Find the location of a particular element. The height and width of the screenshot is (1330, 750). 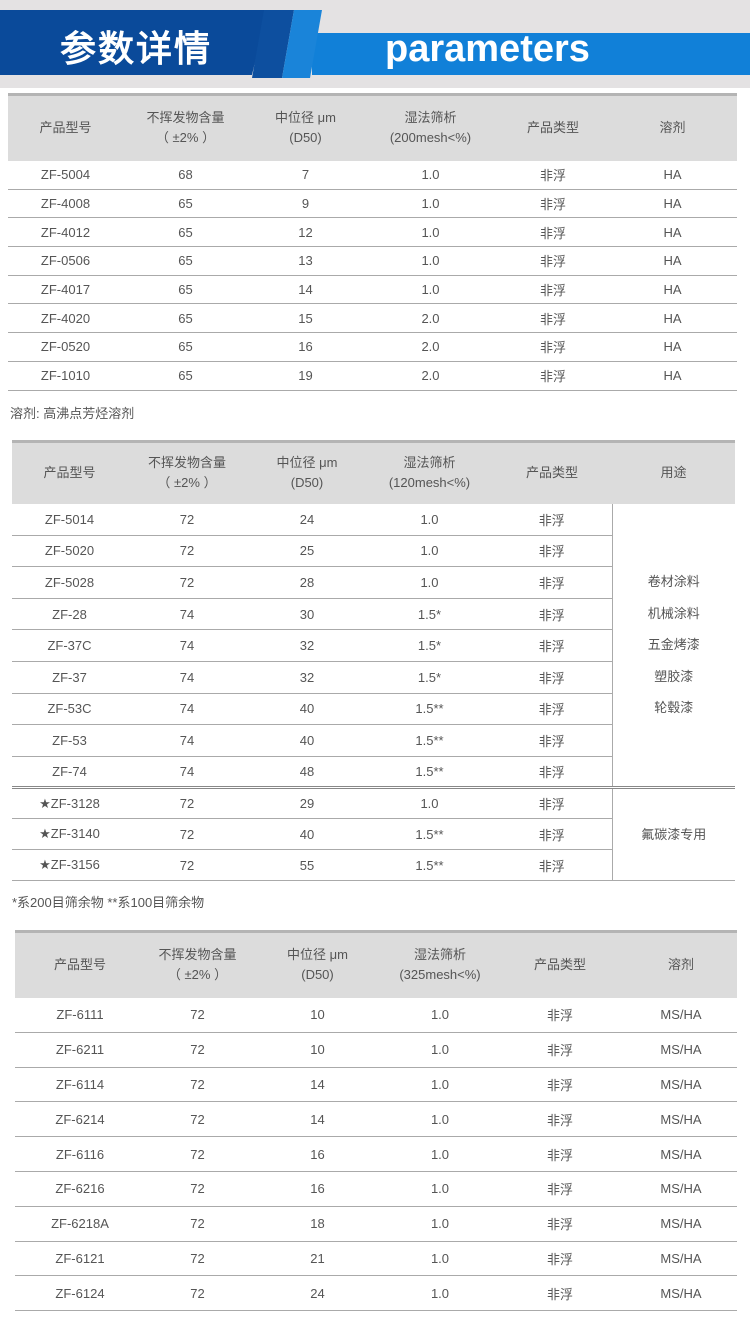

table-row: ZF-6121 72 21 1.0 非浮 MS/HA is located at coordinates (376, 1259).